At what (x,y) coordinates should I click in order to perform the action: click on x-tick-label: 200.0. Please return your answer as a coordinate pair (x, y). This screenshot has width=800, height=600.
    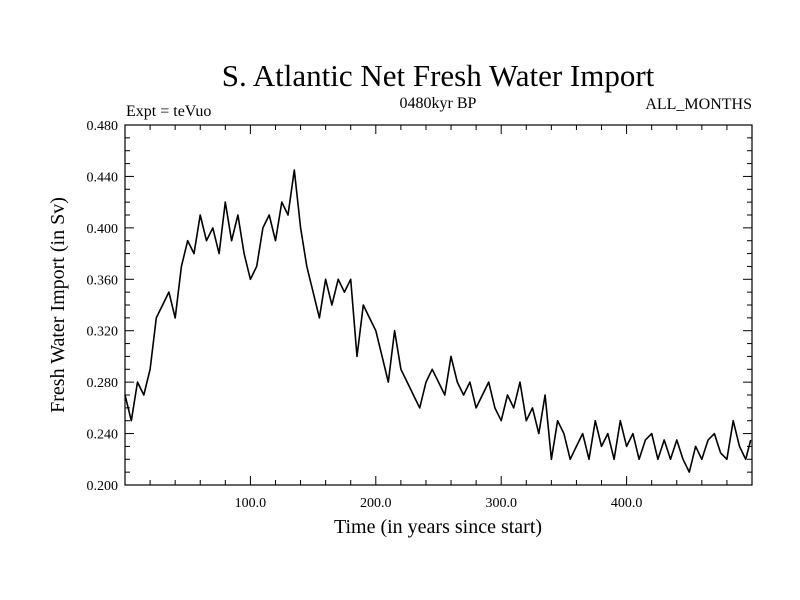
    Looking at the image, I should click on (376, 503).